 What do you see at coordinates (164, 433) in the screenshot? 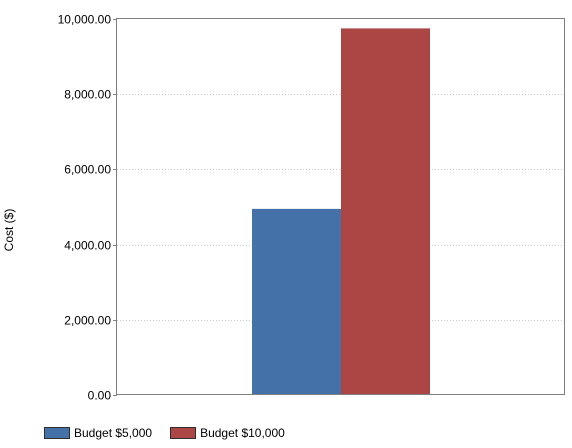
I see `legend: Budget $5,000 Budget $10,000` at bounding box center [164, 433].